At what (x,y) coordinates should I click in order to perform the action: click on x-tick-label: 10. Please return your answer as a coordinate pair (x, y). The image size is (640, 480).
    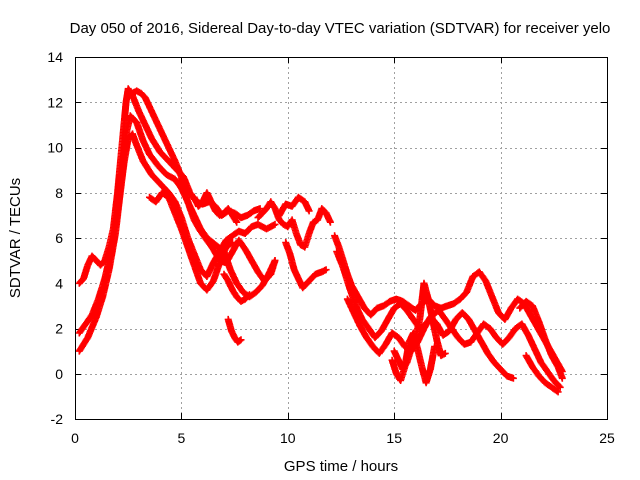
    Looking at the image, I should click on (288, 438).